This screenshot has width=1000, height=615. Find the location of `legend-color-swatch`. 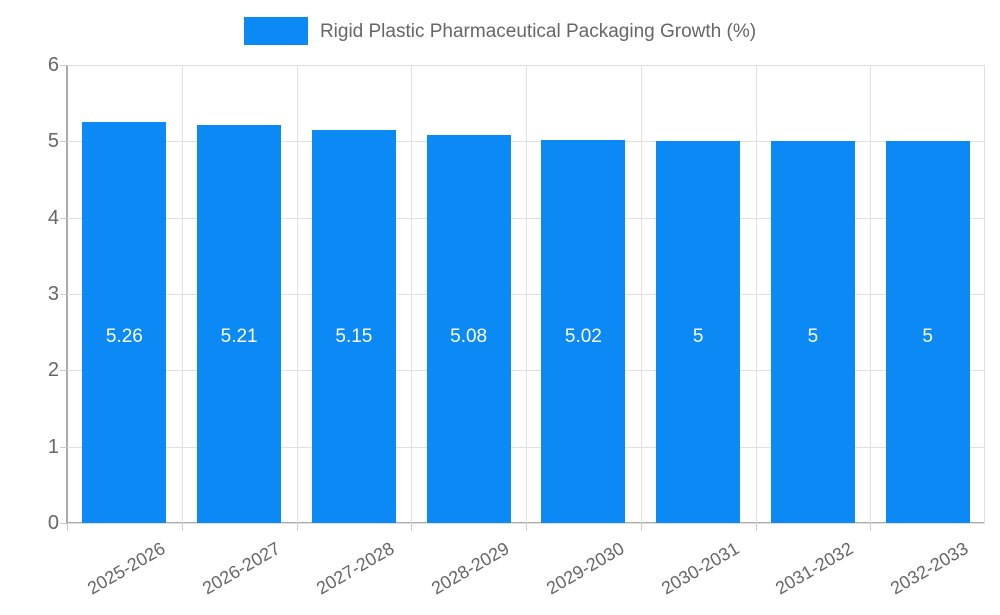

legend-color-swatch is located at coordinates (275, 31).